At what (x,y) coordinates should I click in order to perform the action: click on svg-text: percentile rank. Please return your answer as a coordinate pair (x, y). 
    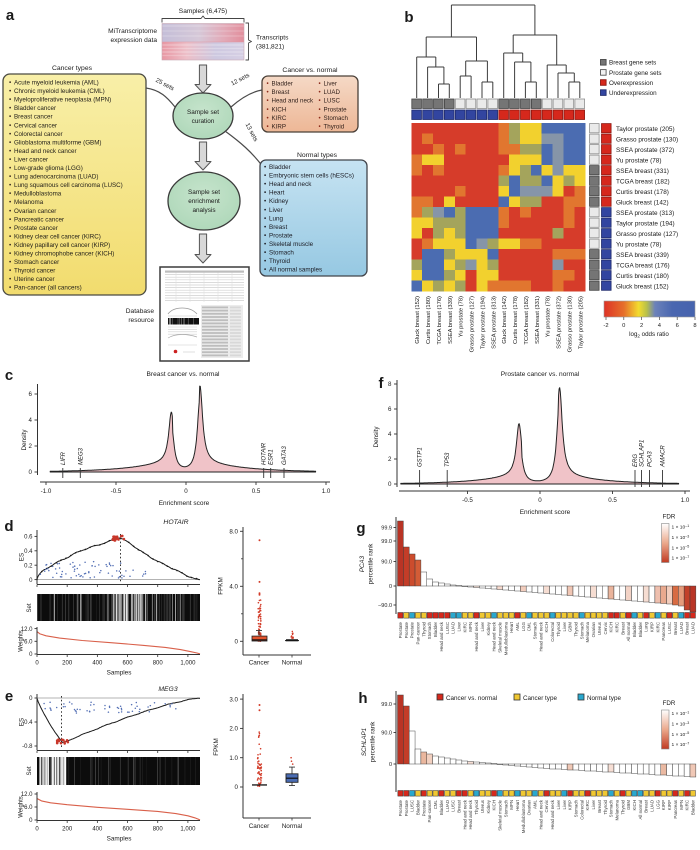
    Looking at the image, I should click on (373, 741).